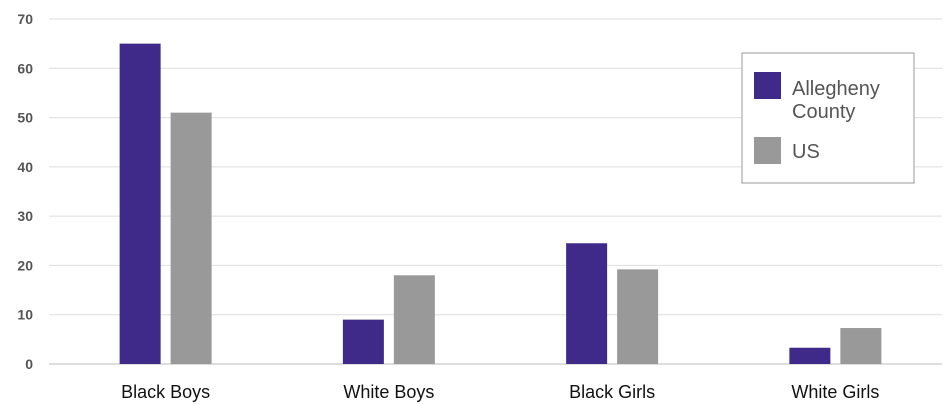 The height and width of the screenshot is (404, 947). I want to click on y-tick-label: 0, so click(29, 364).